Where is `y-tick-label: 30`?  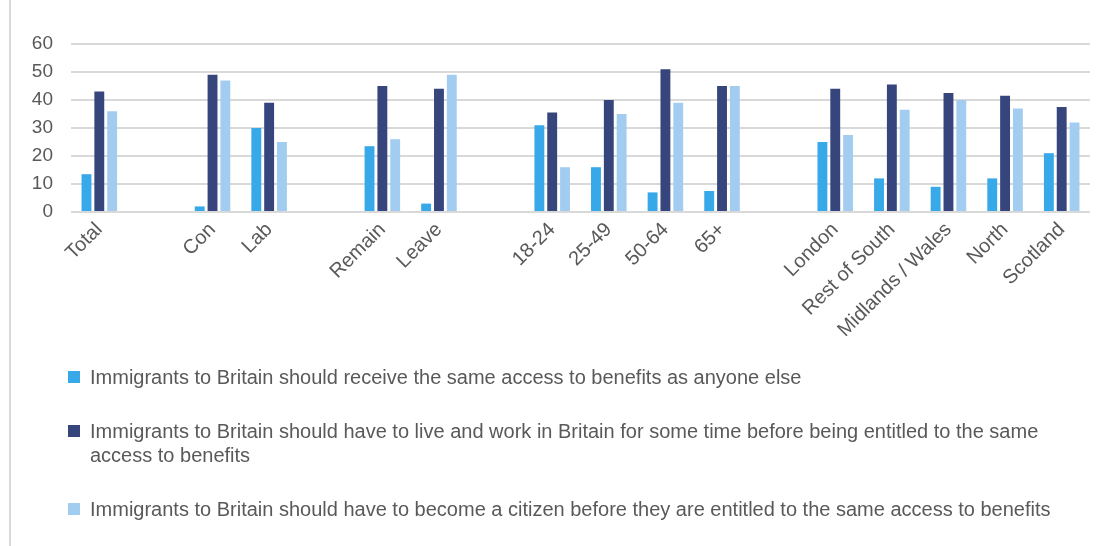
y-tick-label: 30 is located at coordinates (42, 127).